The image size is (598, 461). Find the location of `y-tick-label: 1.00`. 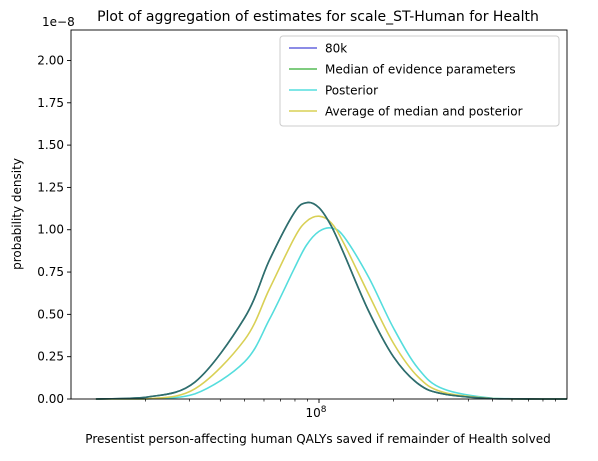

y-tick-label: 1.00 is located at coordinates (50, 230).